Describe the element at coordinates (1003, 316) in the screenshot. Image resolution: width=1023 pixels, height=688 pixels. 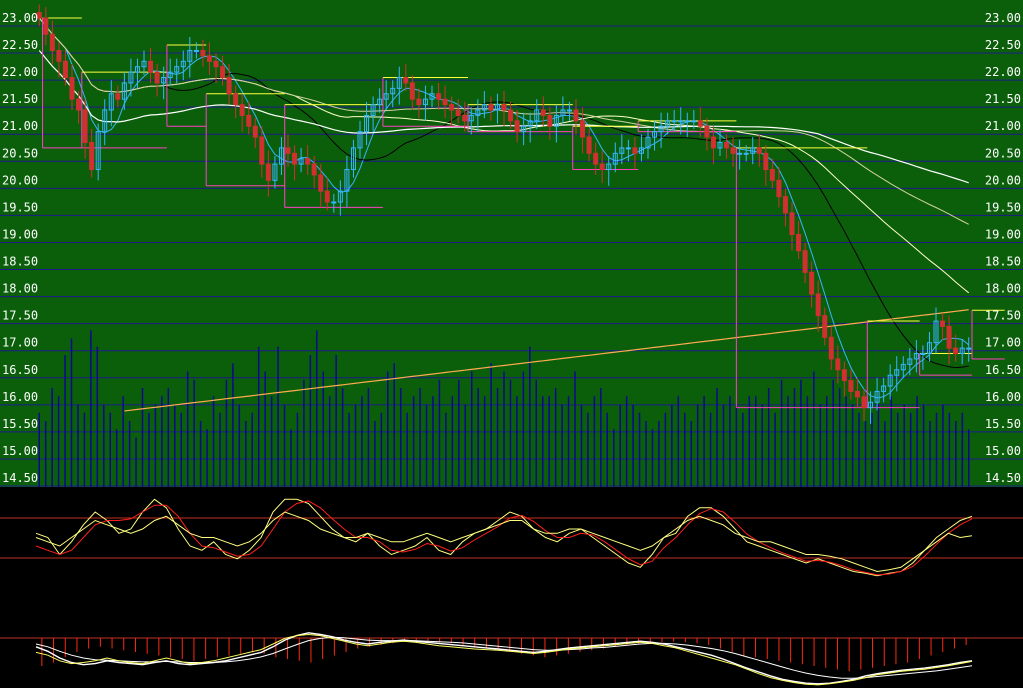
I see `y-tick-label-right: 17.50` at that location.